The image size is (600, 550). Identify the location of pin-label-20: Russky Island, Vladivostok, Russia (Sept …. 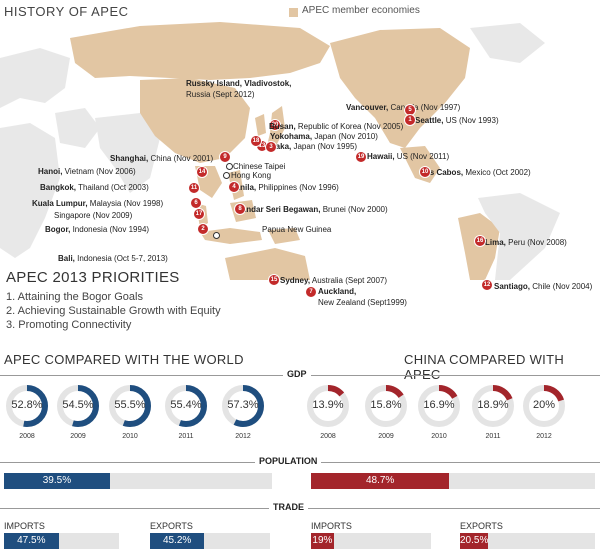
(239, 89).